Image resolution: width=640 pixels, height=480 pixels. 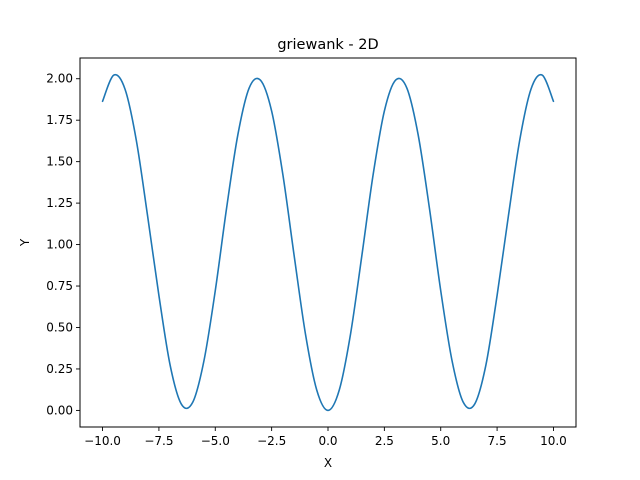 What do you see at coordinates (327, 441) in the screenshot?
I see `x-tick-label: 0.0` at bounding box center [327, 441].